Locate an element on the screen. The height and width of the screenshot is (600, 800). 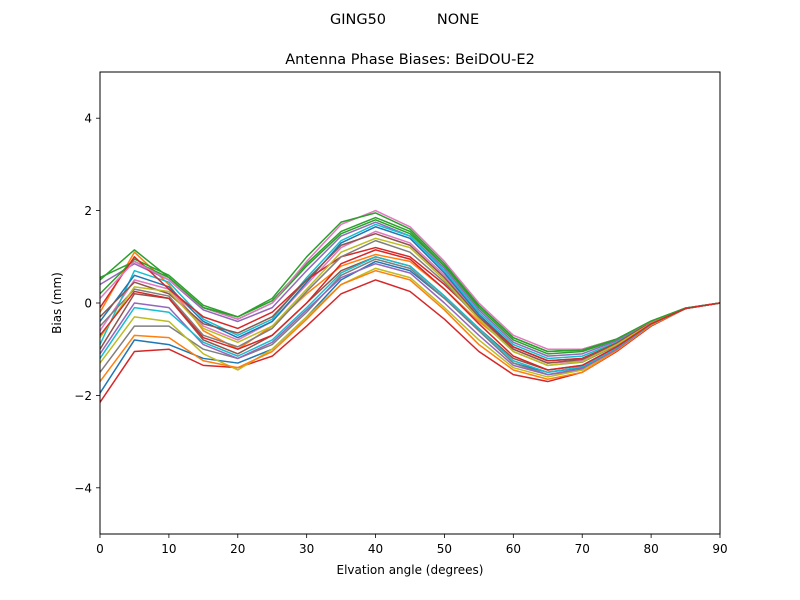
y-tick-label: 4 is located at coordinates (88, 119).